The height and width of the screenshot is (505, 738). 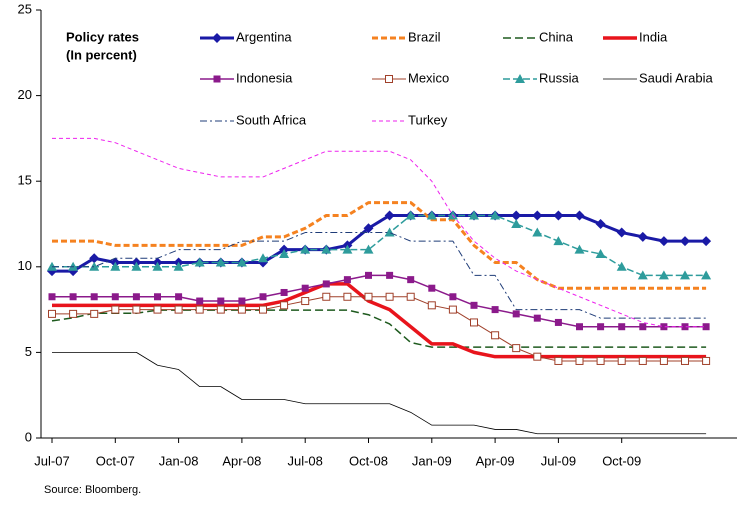 What do you see at coordinates (304, 460) in the screenshot?
I see `x-tick-label: Jul-08` at bounding box center [304, 460].